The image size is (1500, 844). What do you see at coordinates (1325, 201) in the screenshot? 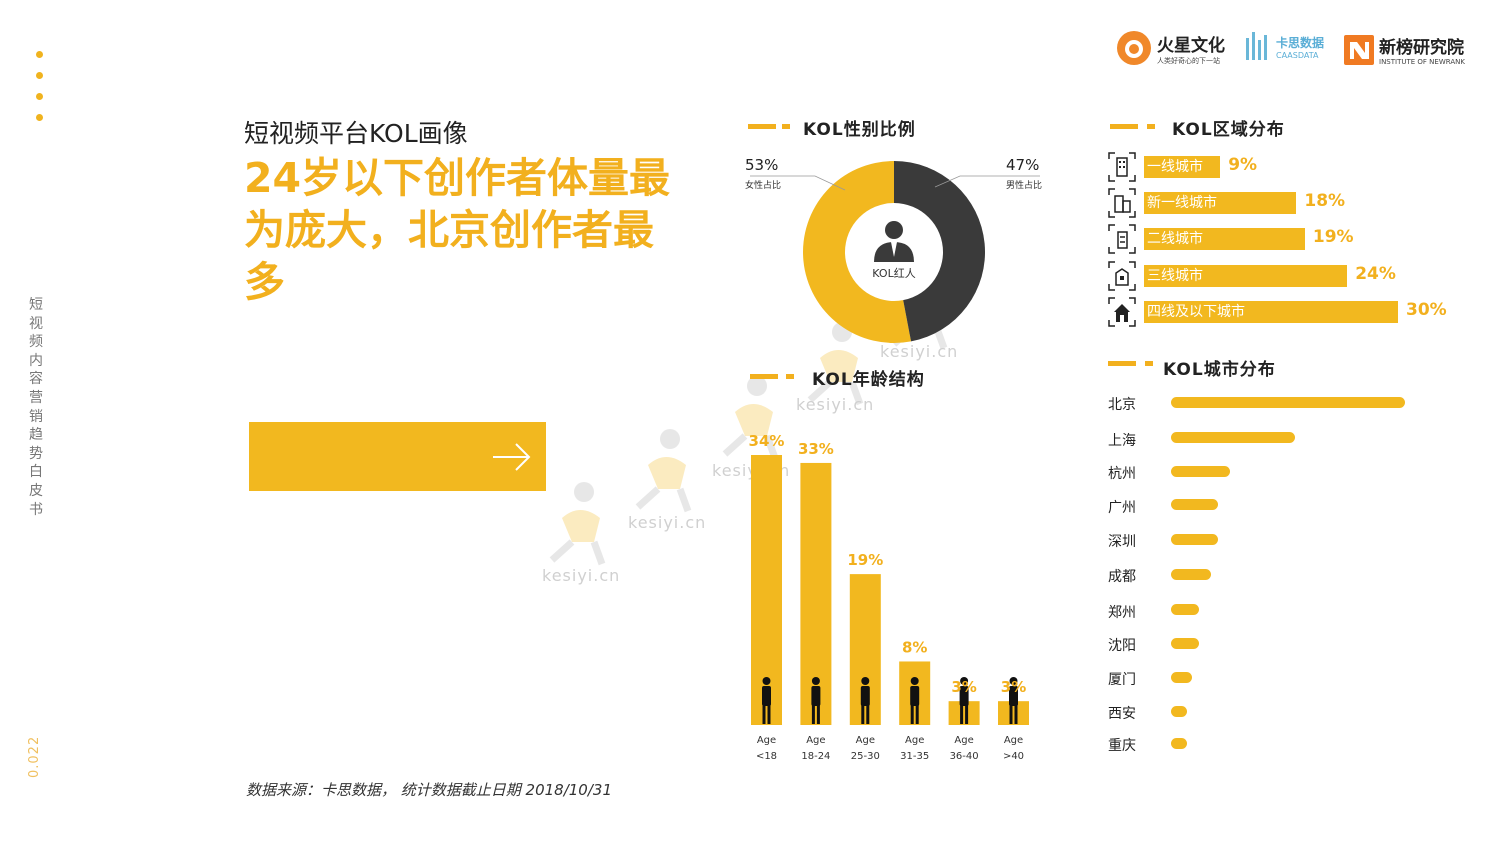
I see `region-pct: 18%` at bounding box center [1325, 201].